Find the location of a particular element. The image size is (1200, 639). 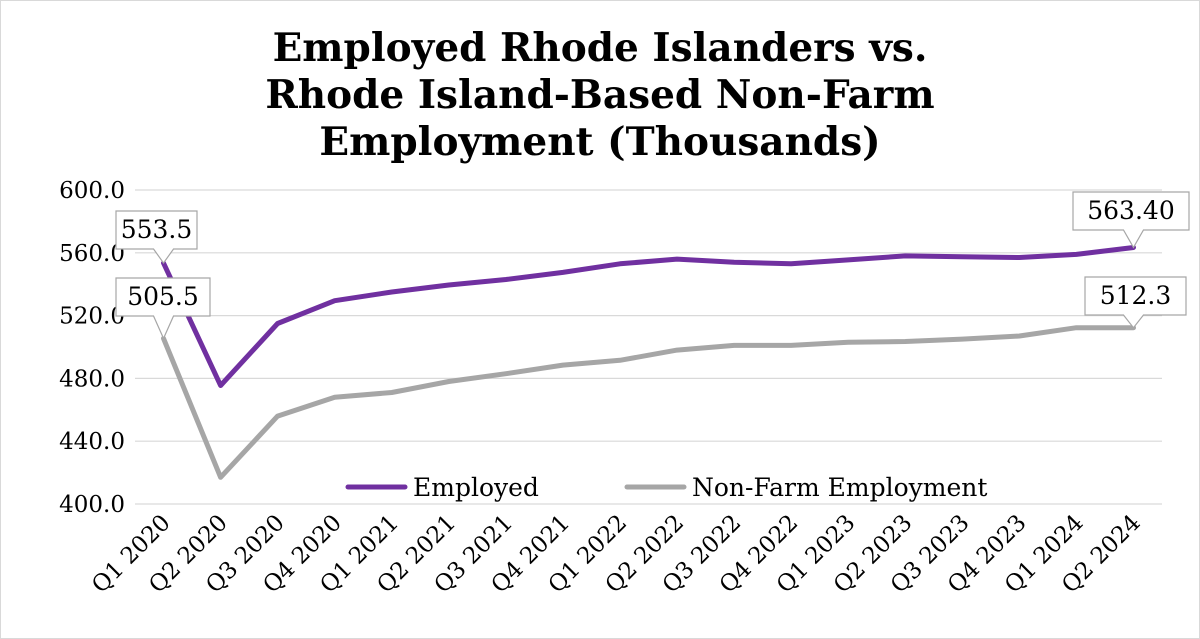

y-tick-label: 400.0 is located at coordinates (92, 505).